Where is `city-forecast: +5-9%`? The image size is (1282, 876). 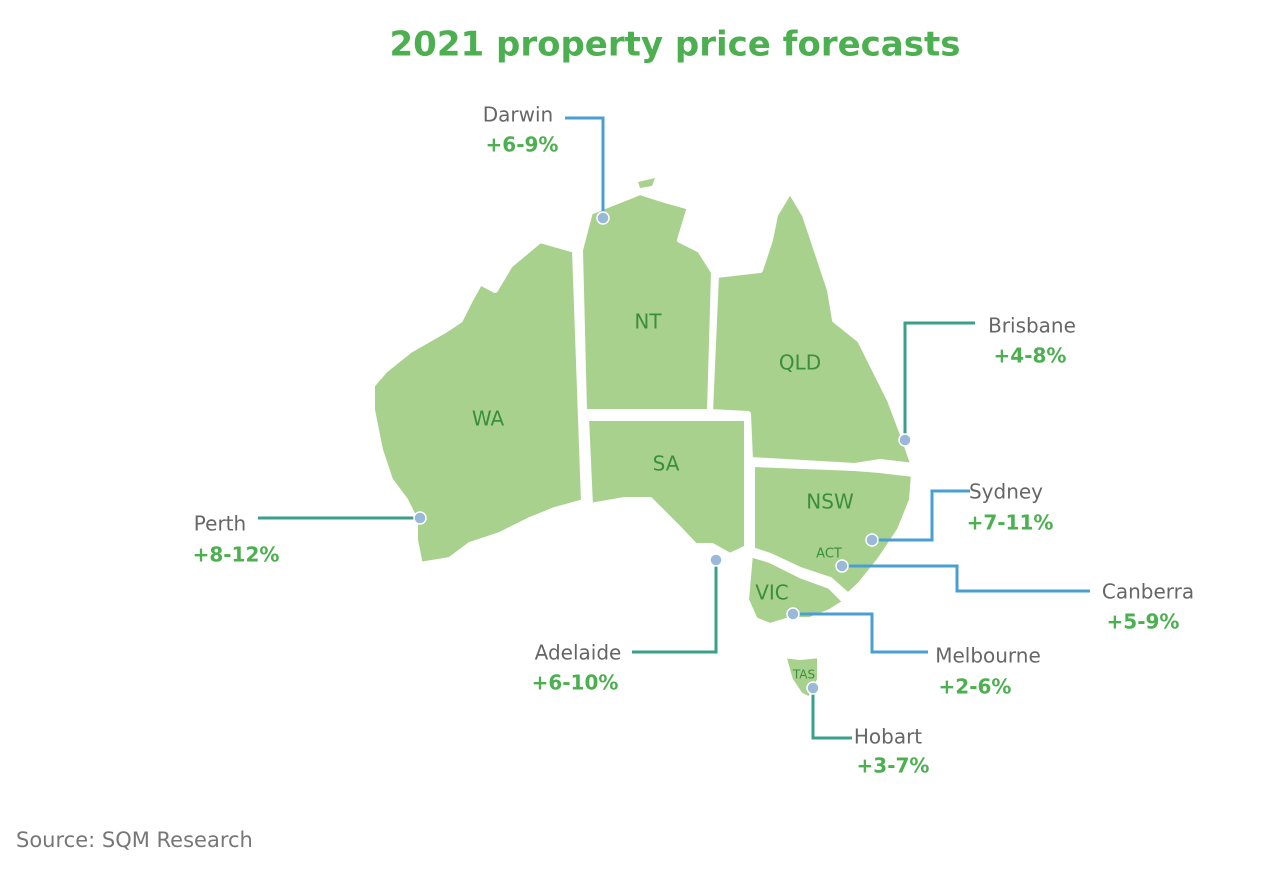 city-forecast: +5-9% is located at coordinates (1143, 622).